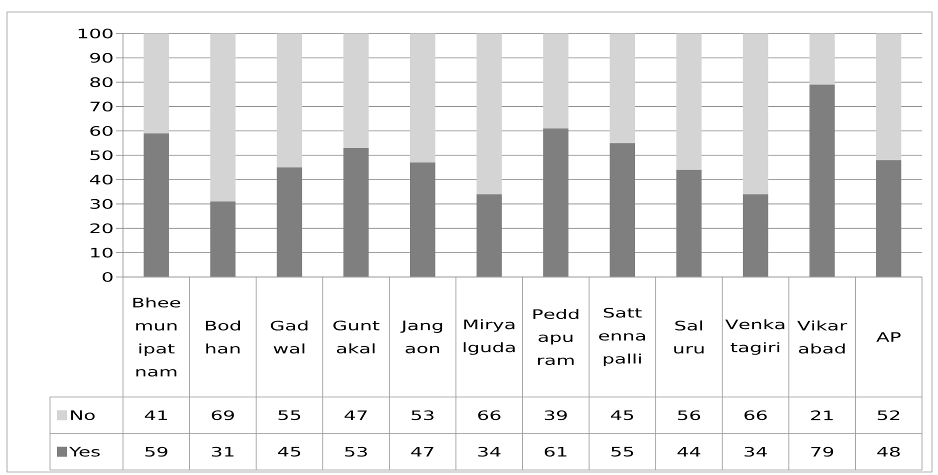 The height and width of the screenshot is (475, 938). I want to click on data-label: 41, so click(155, 415).